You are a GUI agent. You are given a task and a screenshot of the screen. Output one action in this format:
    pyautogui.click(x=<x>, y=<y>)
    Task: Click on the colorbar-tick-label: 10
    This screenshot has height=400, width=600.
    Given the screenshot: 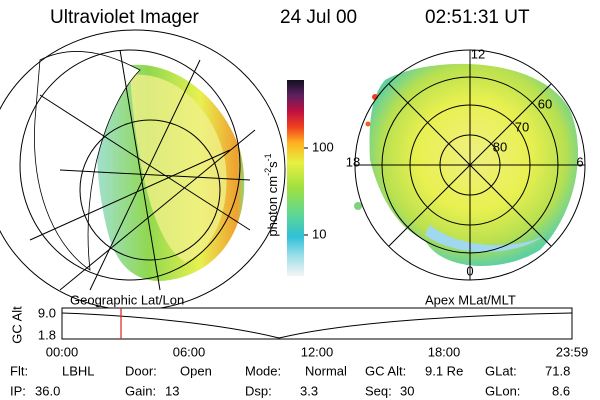 What is the action you would take?
    pyautogui.click(x=319, y=233)
    